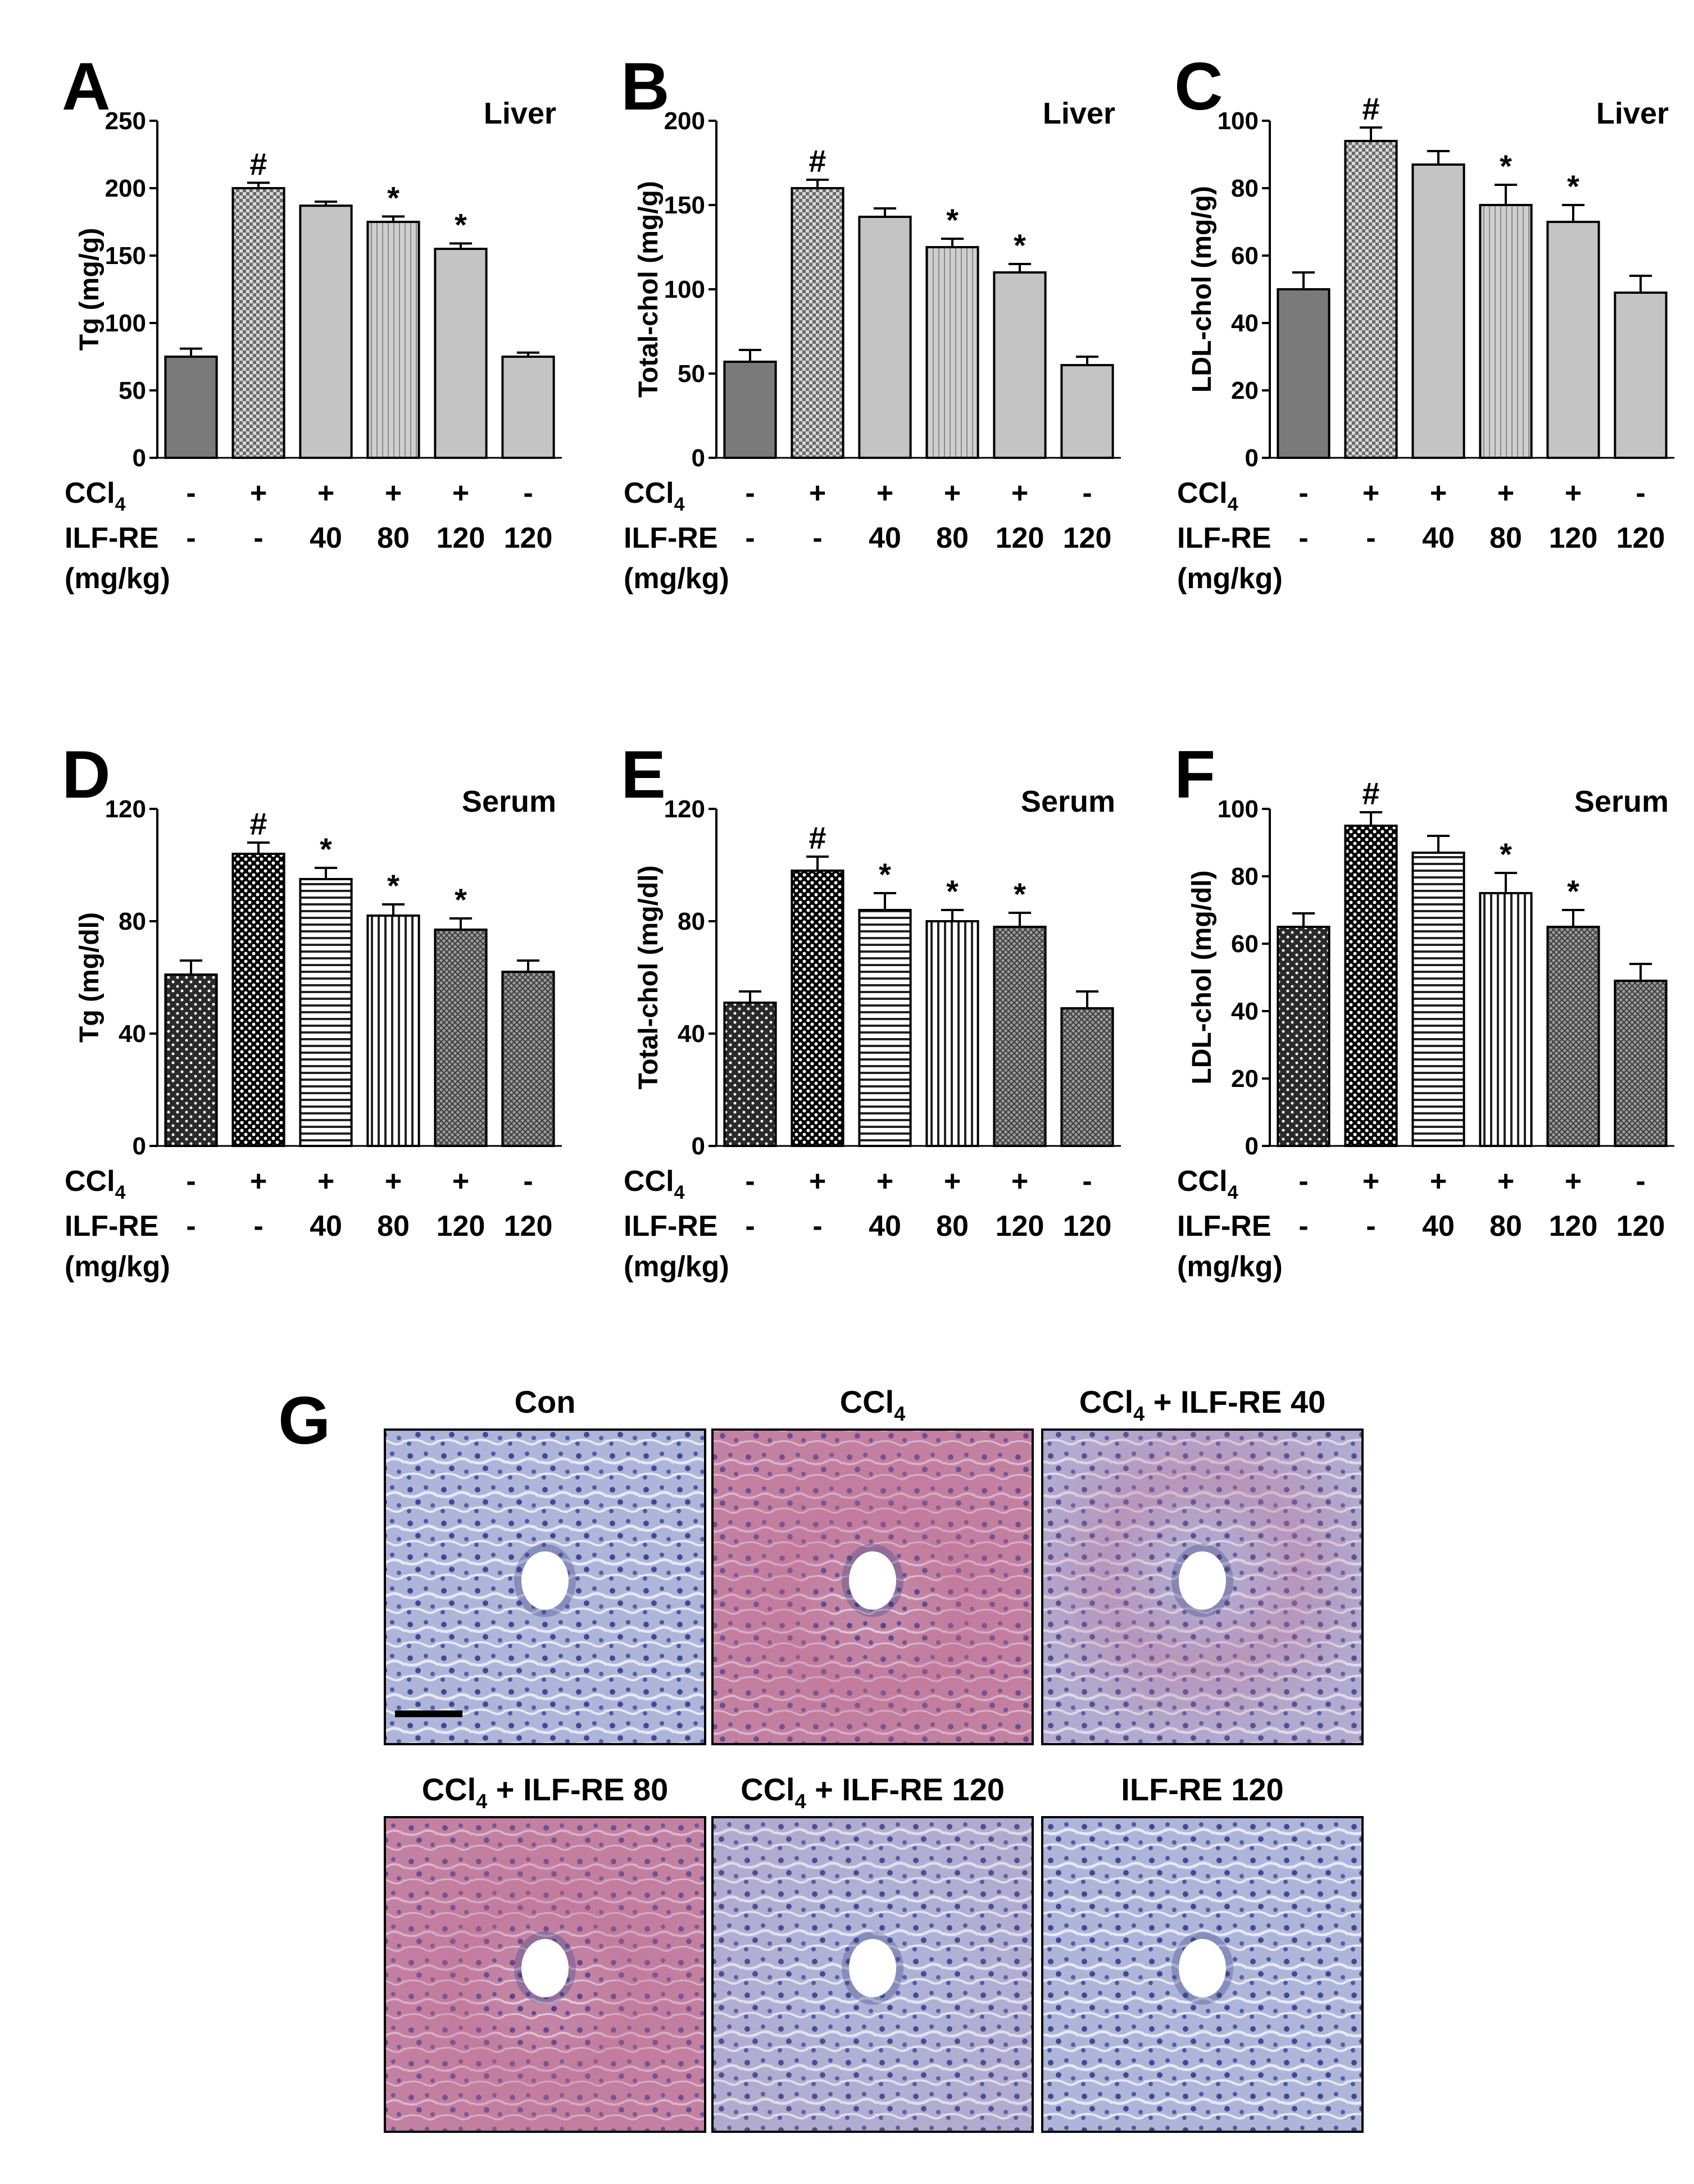  What do you see at coordinates (90, 290) in the screenshot?
I see `y-axis-title: Tg (mg/g)` at bounding box center [90, 290].